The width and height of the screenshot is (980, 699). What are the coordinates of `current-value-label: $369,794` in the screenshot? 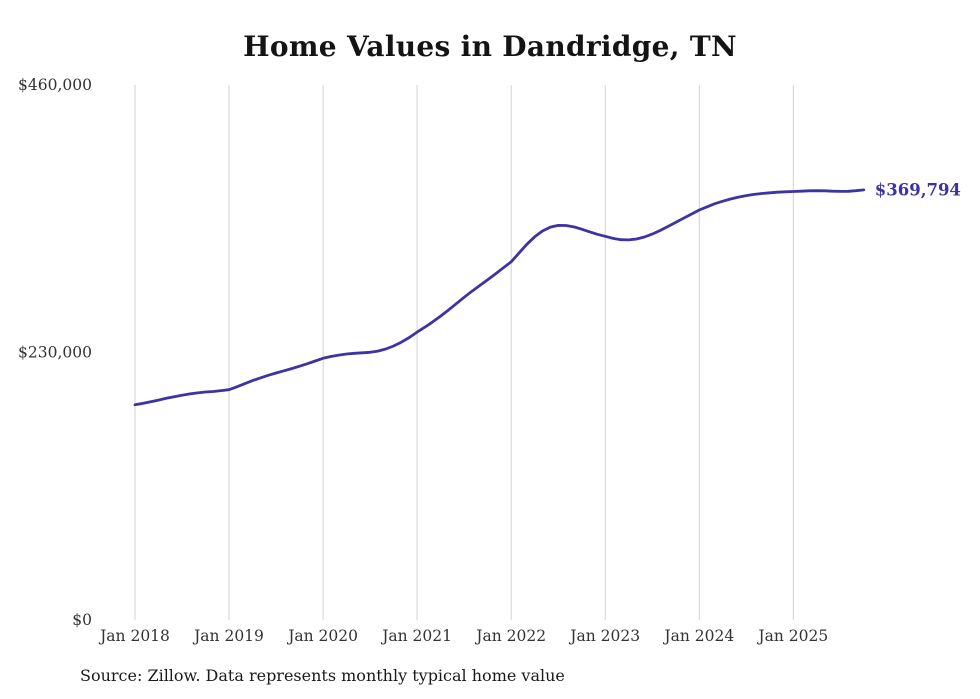 It's located at (918, 189).